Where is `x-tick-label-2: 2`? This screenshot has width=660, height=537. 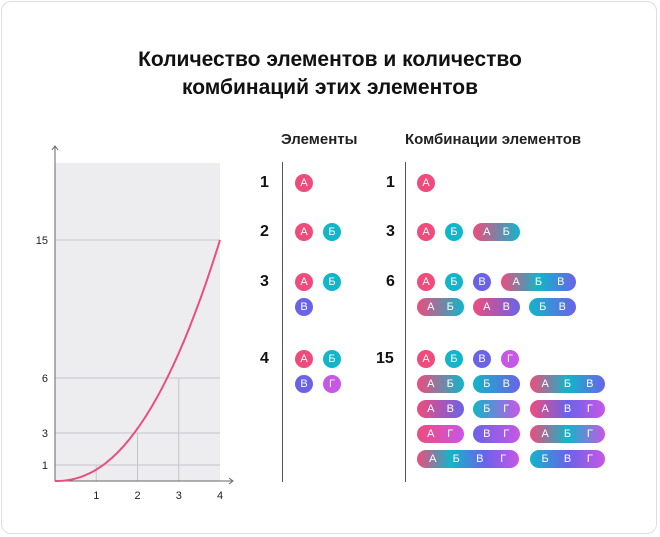 x-tick-label-2: 2 is located at coordinates (137, 496).